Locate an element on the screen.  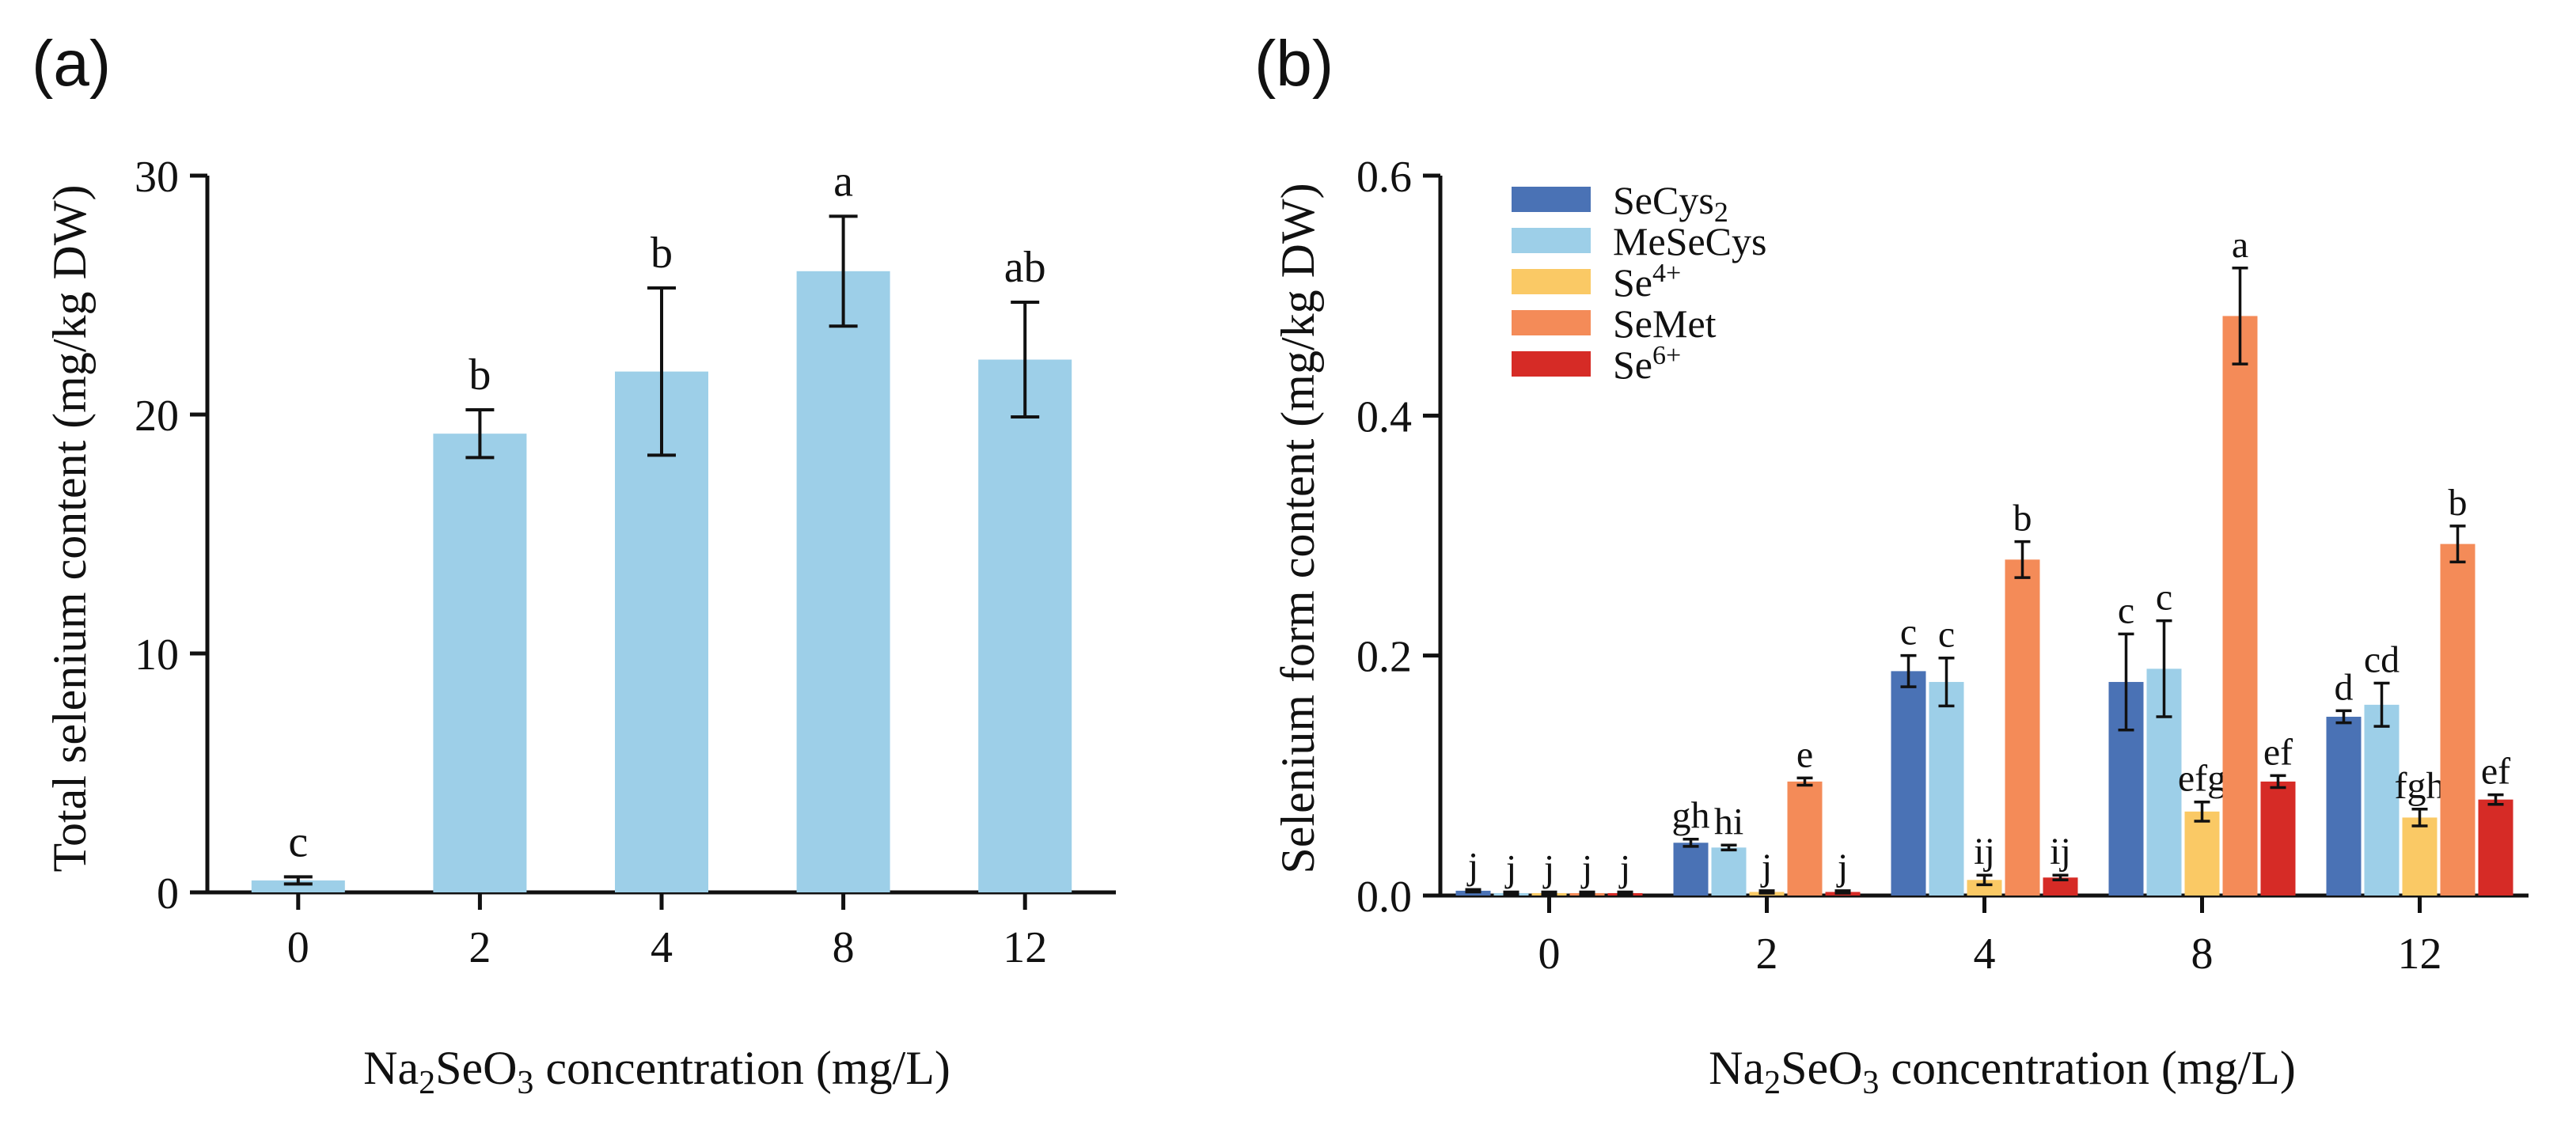
significance-letter: d is located at coordinates (2344, 687).